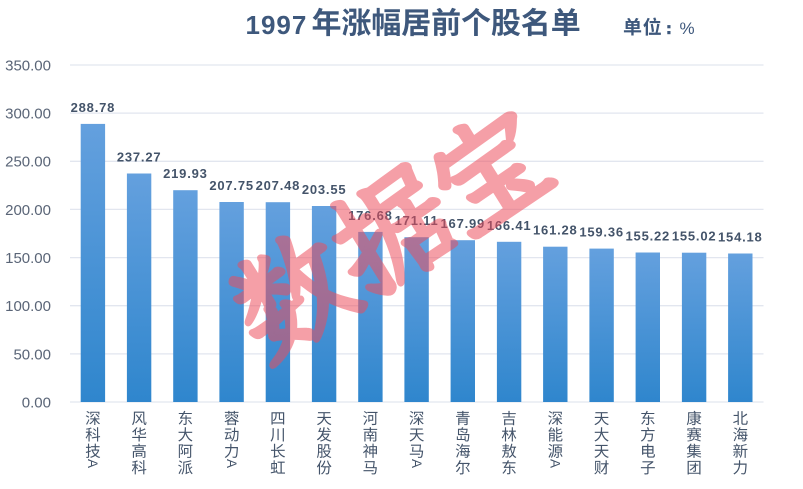 The image size is (803, 489). Describe the element at coordinates (648, 236) in the screenshot. I see `svg-text: 155.22` at that location.